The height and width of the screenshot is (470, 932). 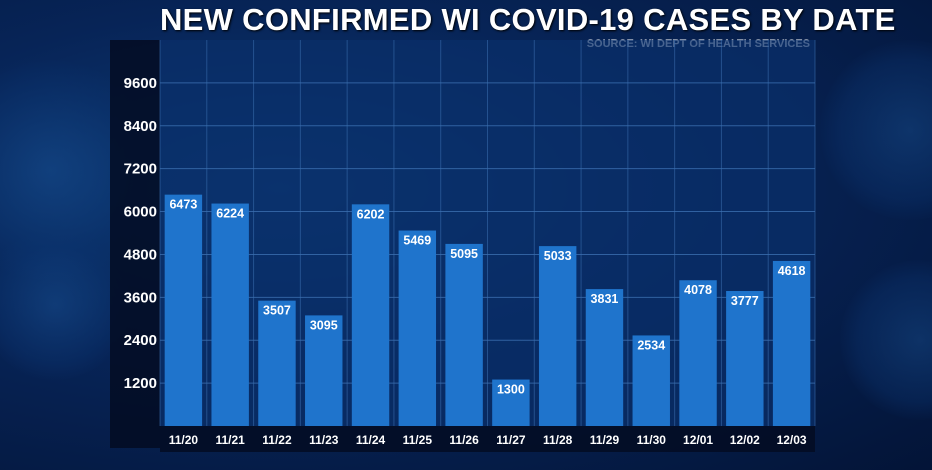 I want to click on data-label: 5095, so click(x=464, y=254).